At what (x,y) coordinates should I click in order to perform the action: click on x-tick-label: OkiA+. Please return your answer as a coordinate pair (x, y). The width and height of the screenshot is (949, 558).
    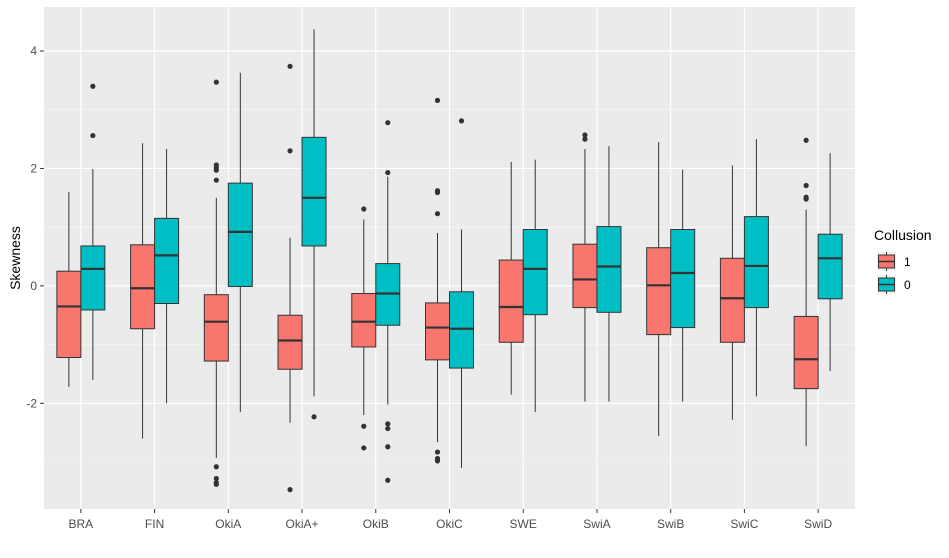
    Looking at the image, I should click on (302, 524).